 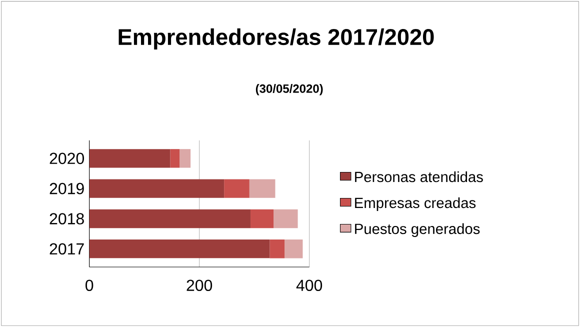 I want to click on x-tick-label: 200, so click(x=199, y=286).